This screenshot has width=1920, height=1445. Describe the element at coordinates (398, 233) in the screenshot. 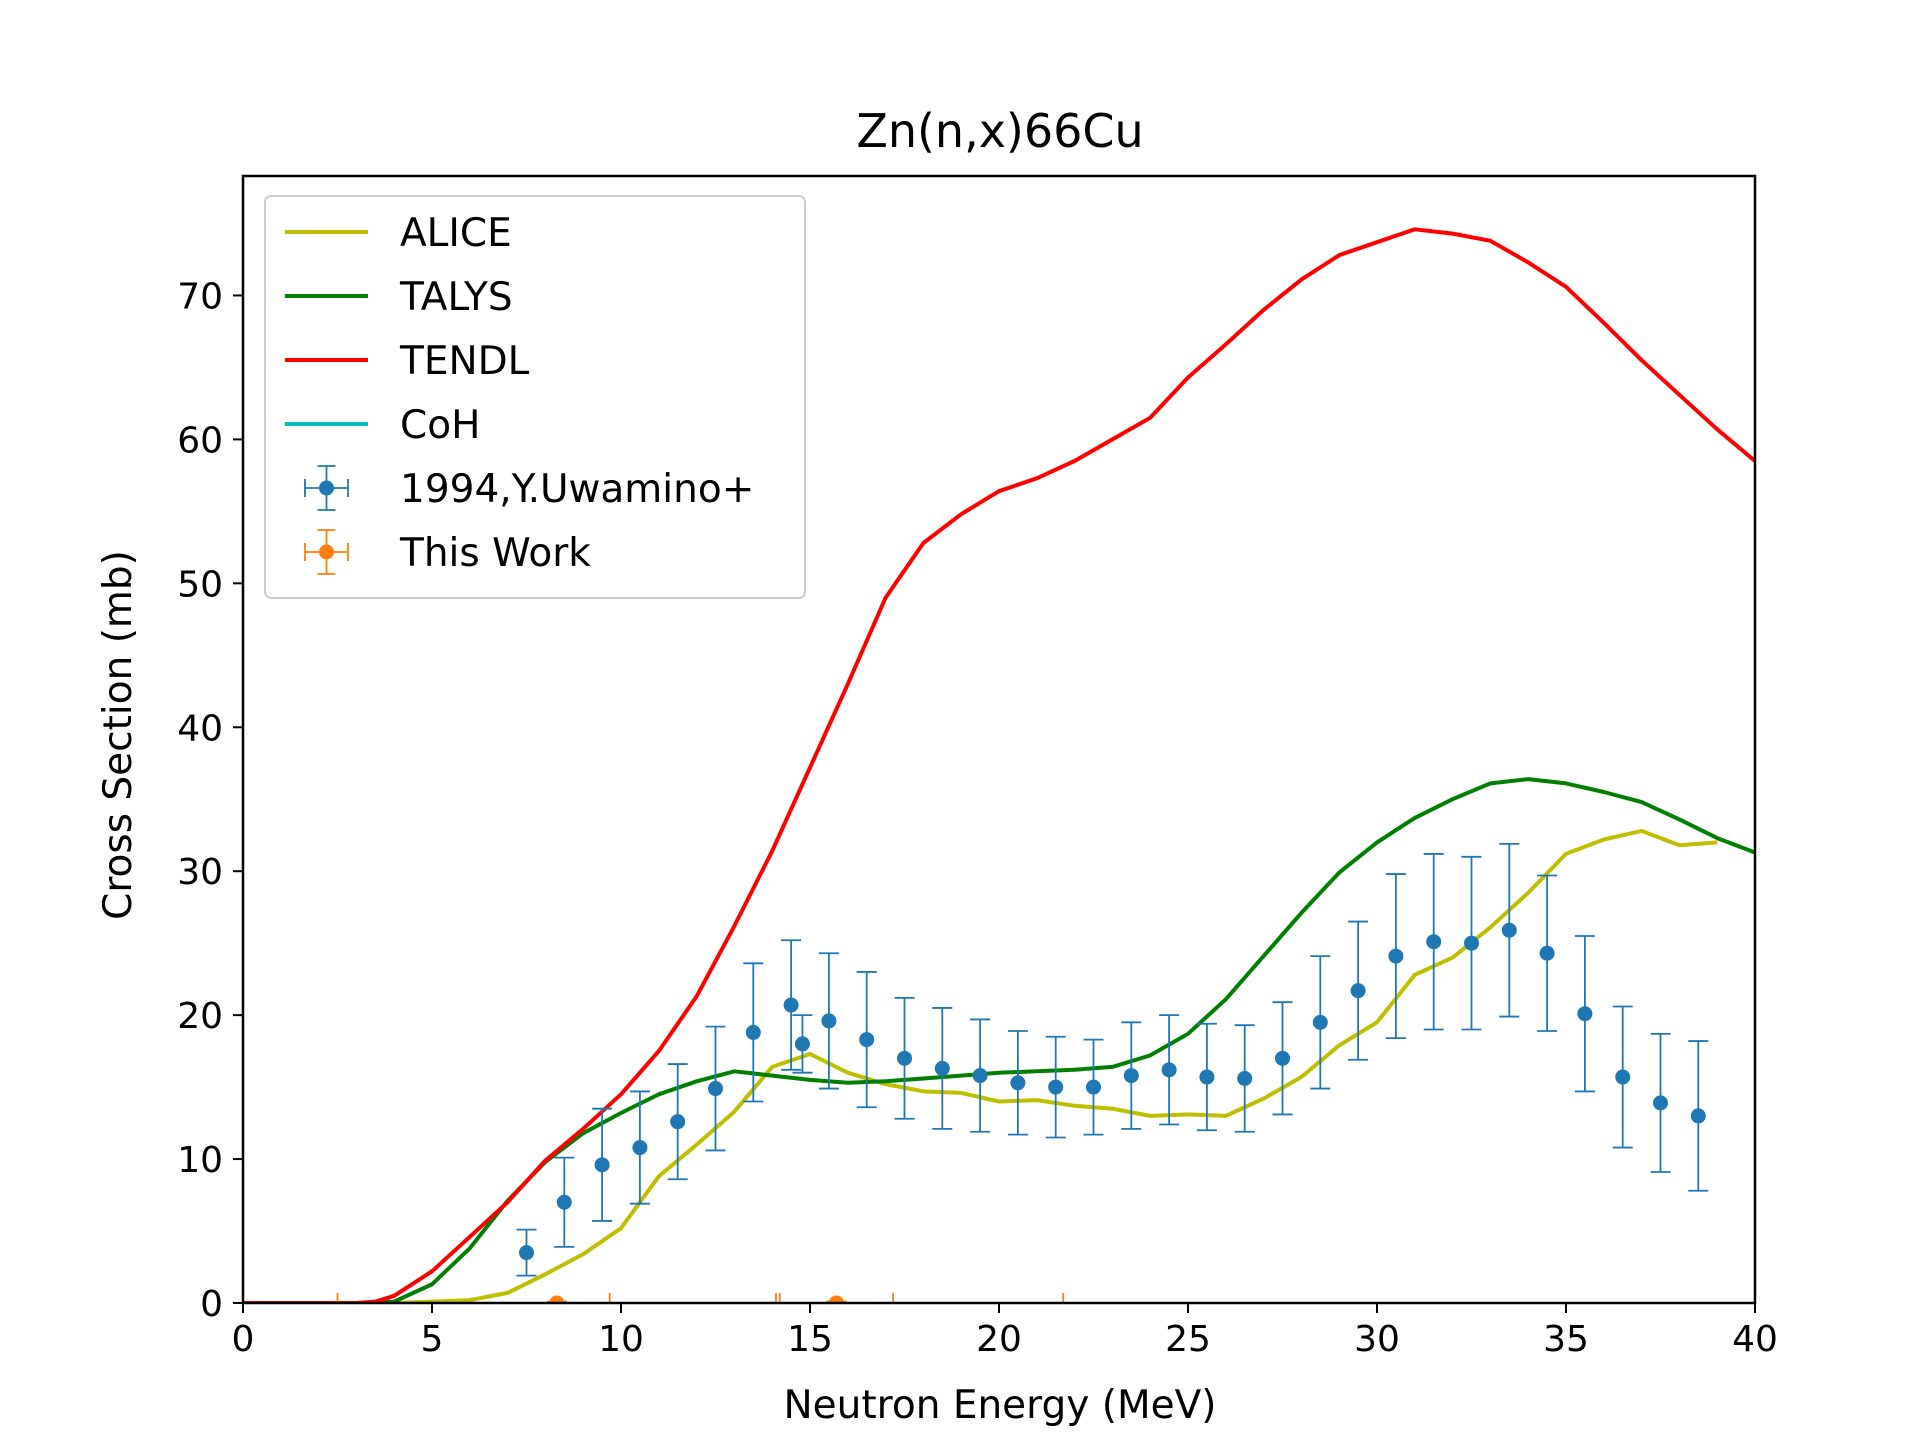

I see `legend-entry-alice: ALICE` at that location.